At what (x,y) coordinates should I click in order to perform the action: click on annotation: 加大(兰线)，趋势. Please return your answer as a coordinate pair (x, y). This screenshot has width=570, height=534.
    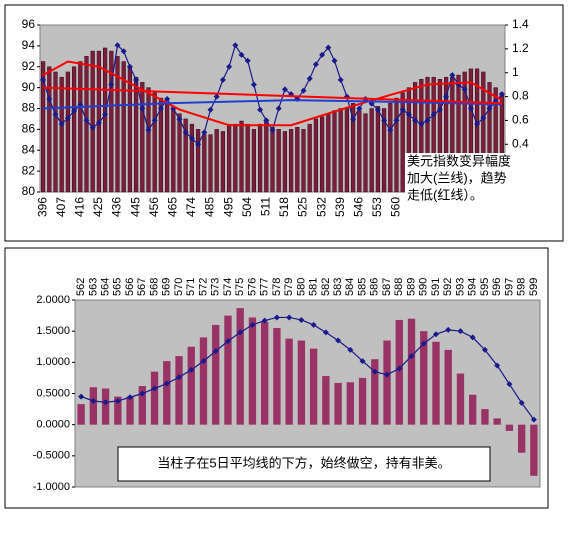
    Looking at the image, I should click on (457, 177).